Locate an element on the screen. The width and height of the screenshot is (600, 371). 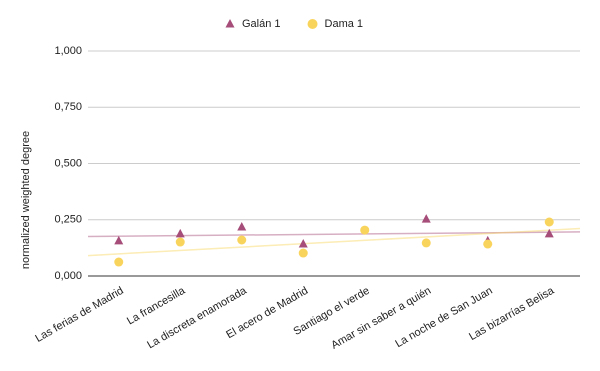
y-tick-label: 1,000 is located at coordinates (68, 51).